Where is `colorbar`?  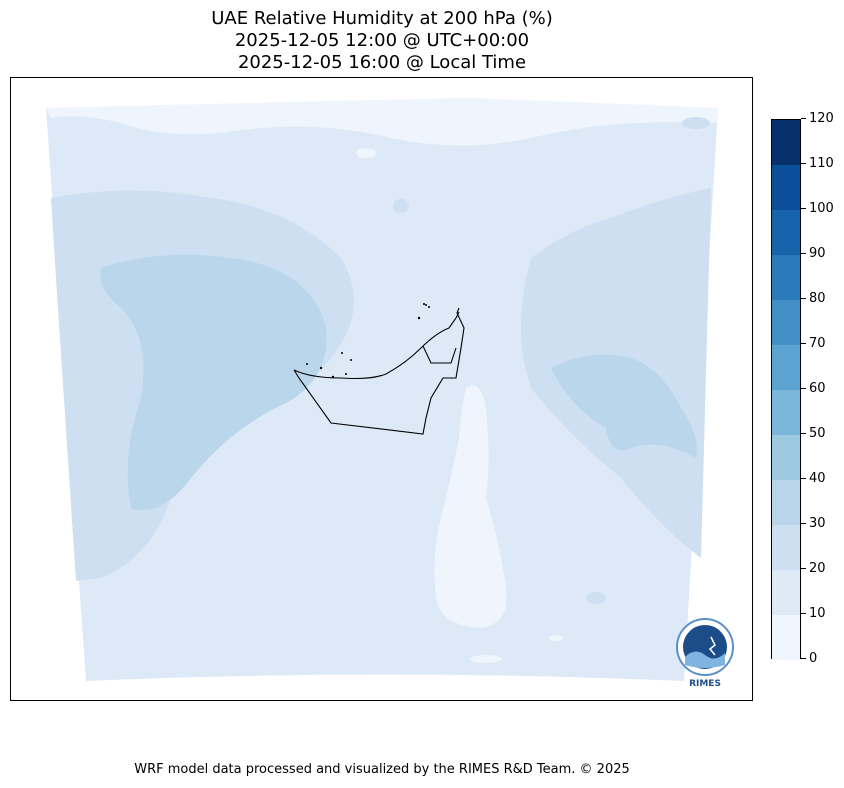 colorbar is located at coordinates (786, 389).